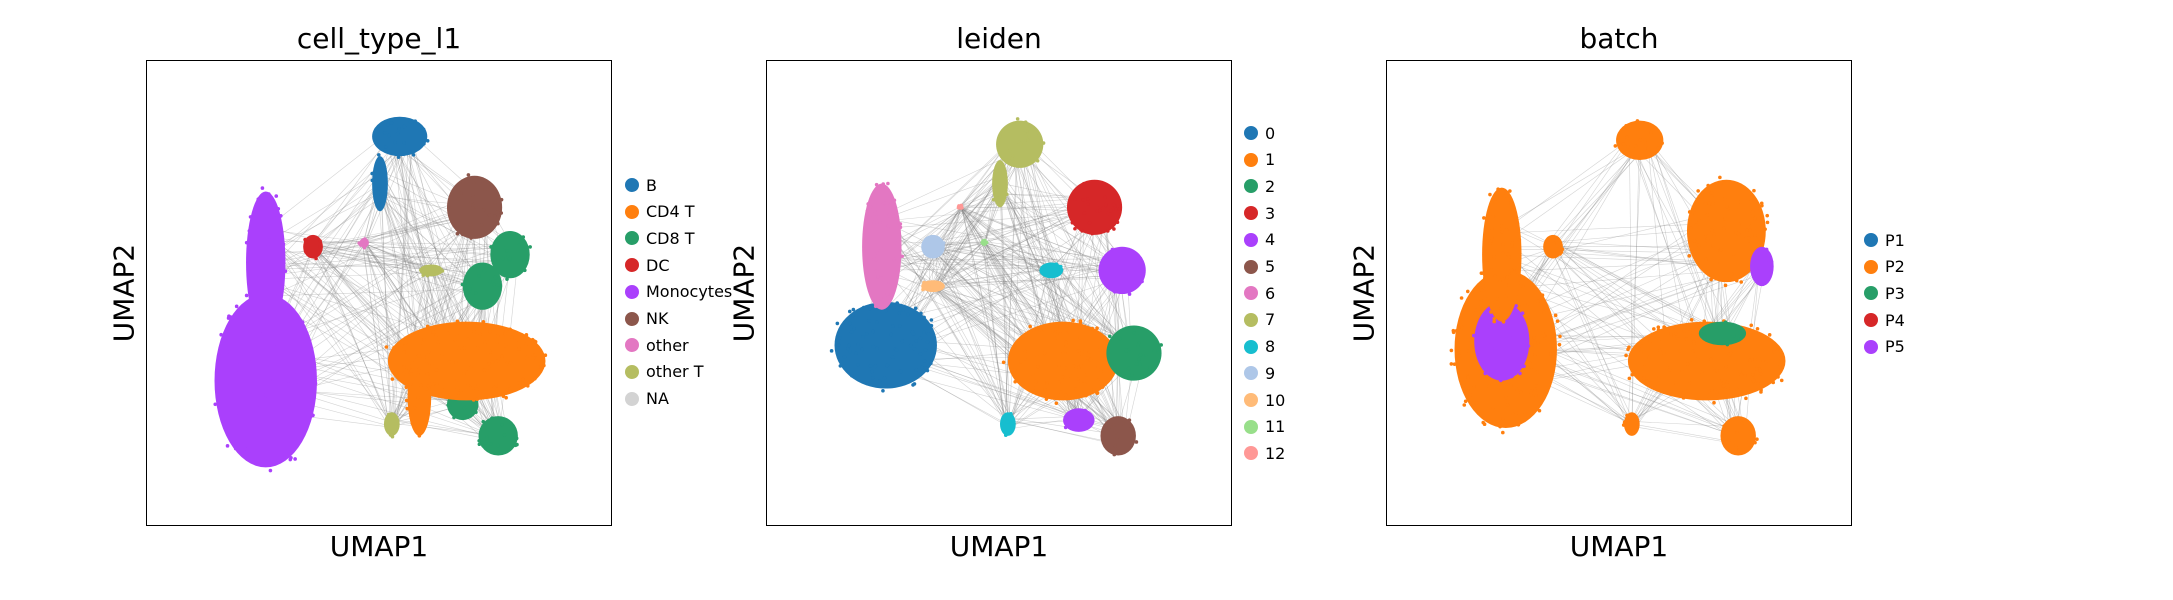  What do you see at coordinates (1251, 266) in the screenshot?
I see `legend-marker` at bounding box center [1251, 266].